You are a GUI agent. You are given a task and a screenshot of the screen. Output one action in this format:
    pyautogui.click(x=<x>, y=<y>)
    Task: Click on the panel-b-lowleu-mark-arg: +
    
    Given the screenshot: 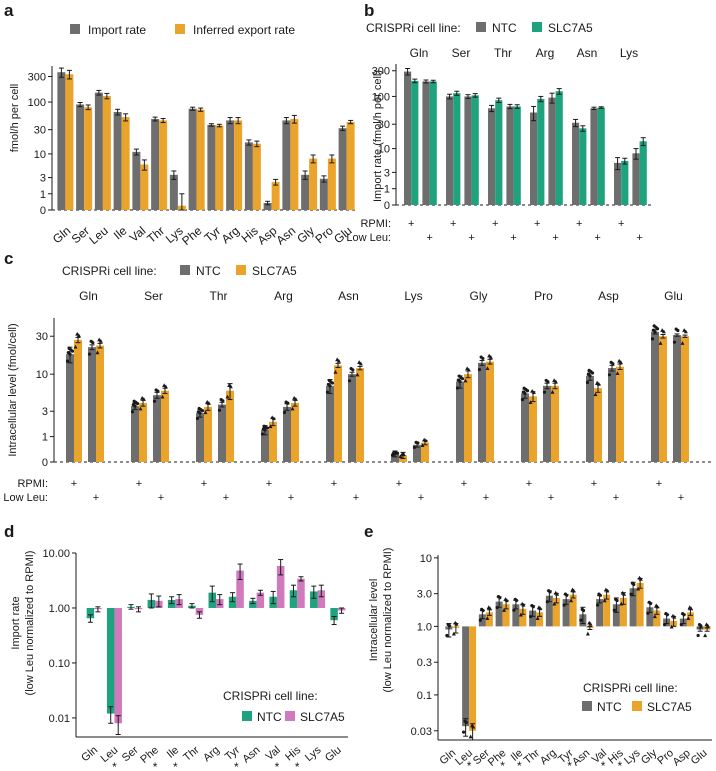 What is the action you would take?
    pyautogui.click(x=555, y=238)
    